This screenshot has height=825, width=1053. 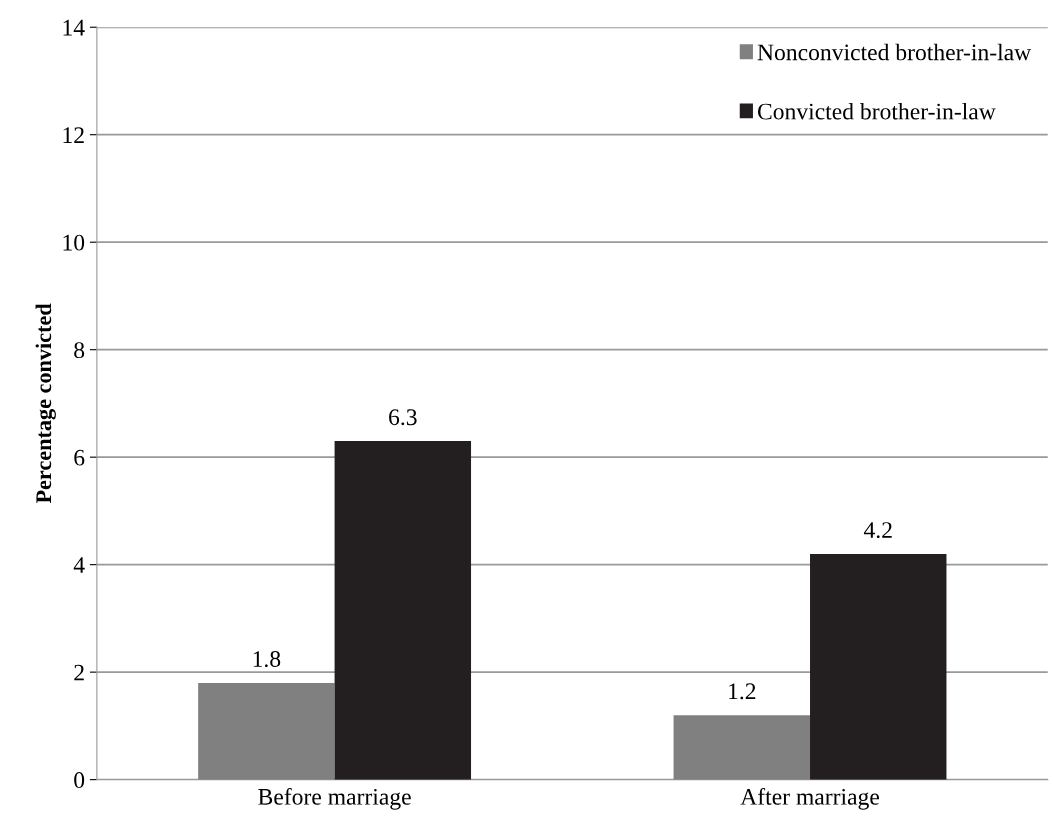 What do you see at coordinates (403, 417) in the screenshot?
I see `data-label: 6.3` at bounding box center [403, 417].